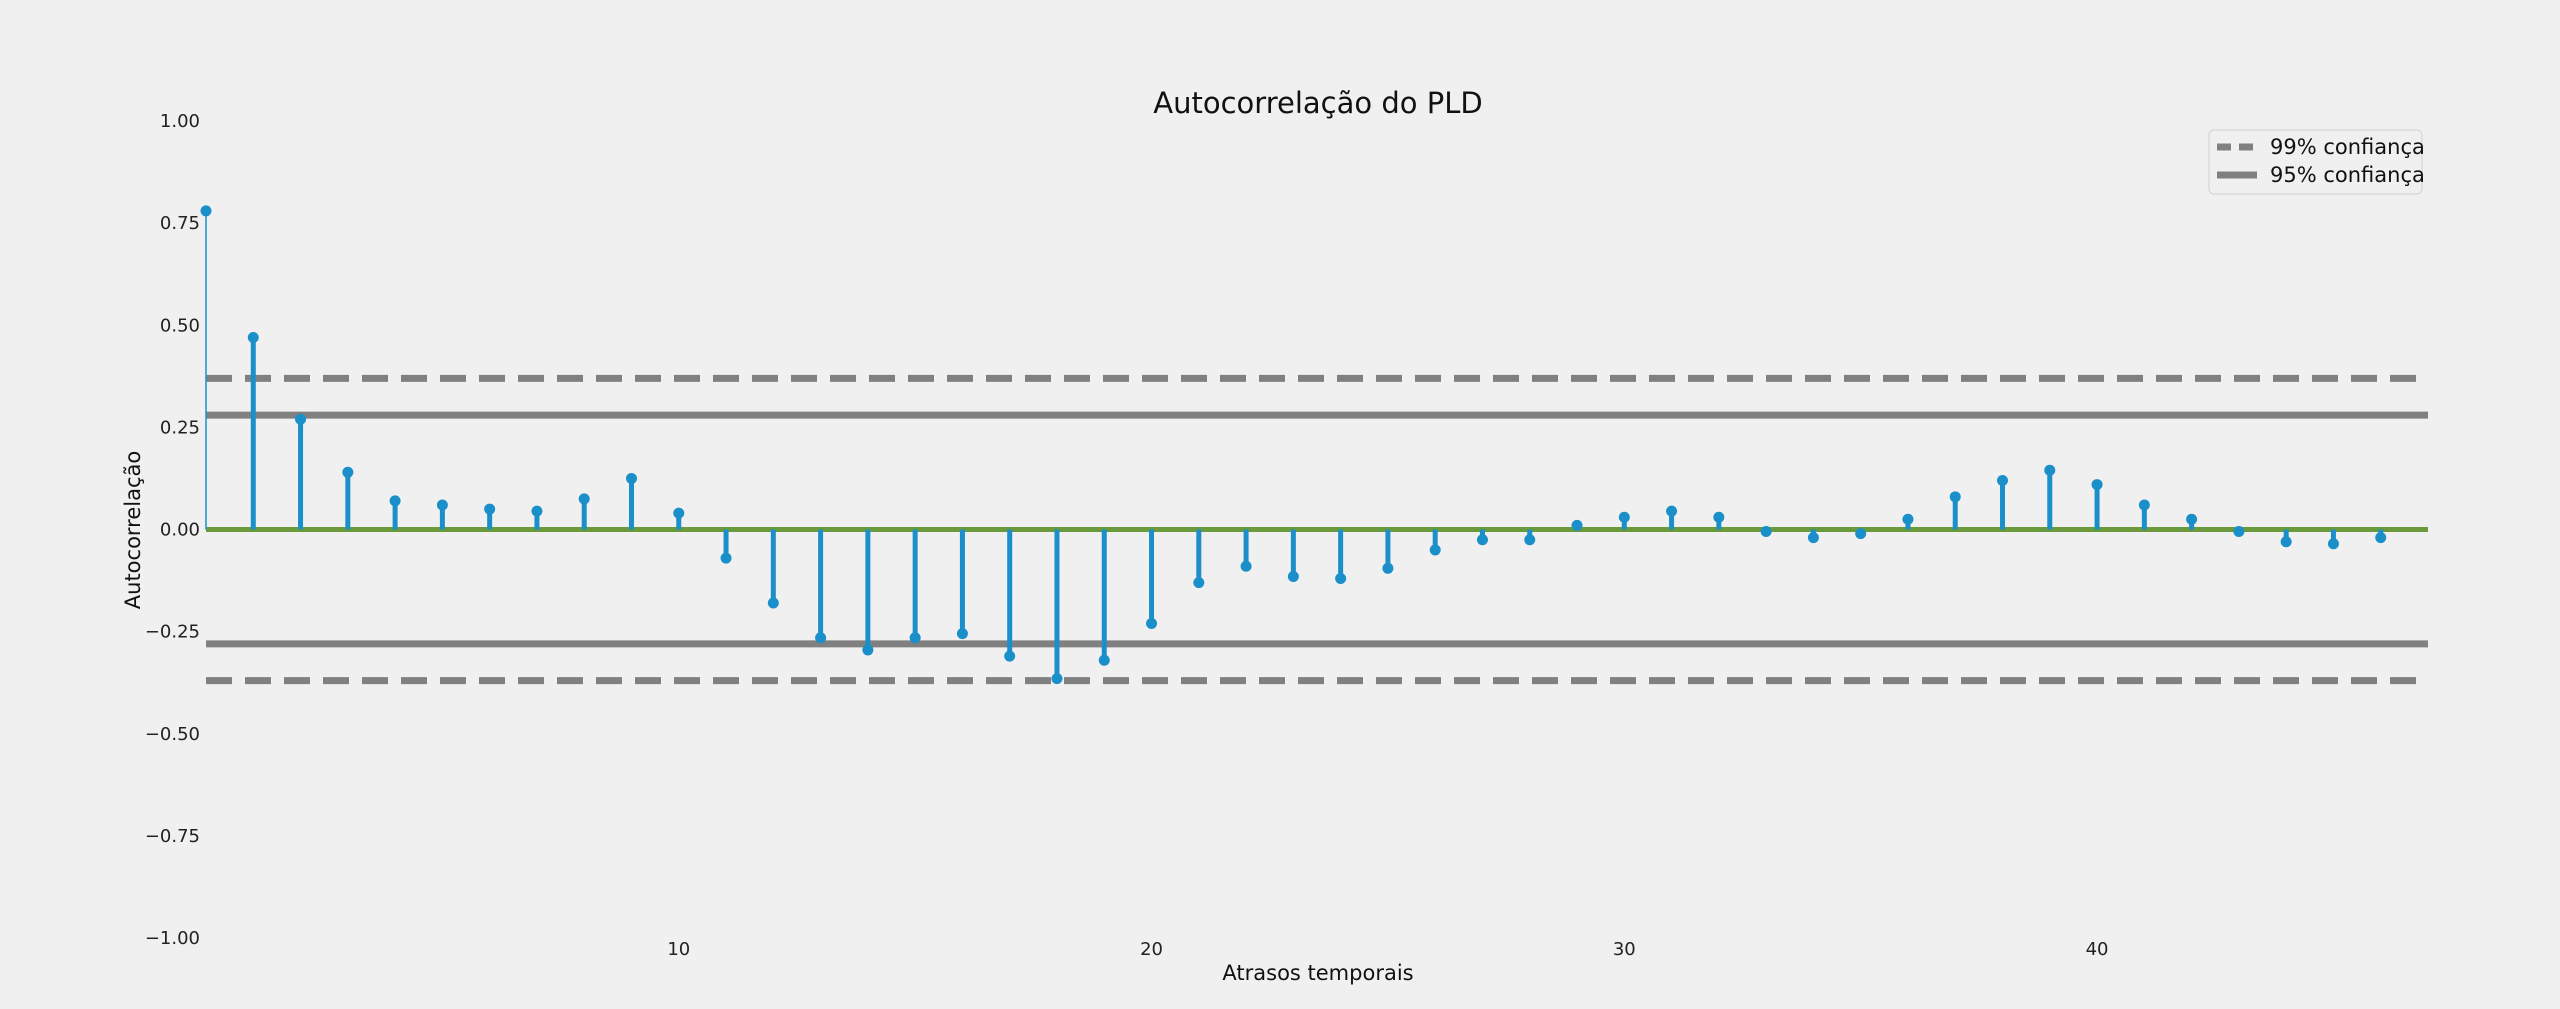  I want to click on y-tick-label: 1.00, so click(180, 121).